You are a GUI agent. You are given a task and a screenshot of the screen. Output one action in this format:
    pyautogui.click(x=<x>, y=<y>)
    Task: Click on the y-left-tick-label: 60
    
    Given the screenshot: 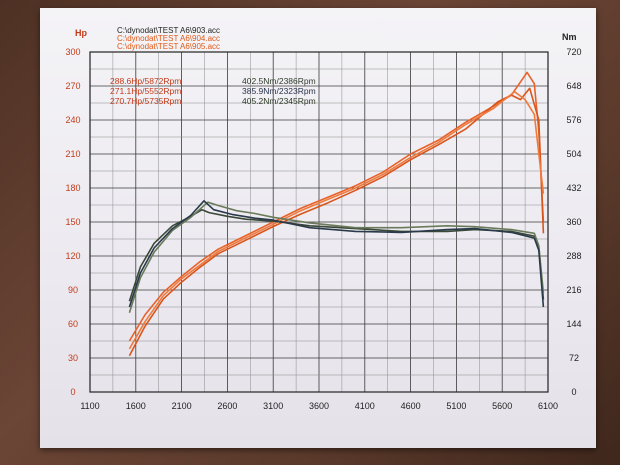 What is the action you would take?
    pyautogui.click(x=73, y=324)
    